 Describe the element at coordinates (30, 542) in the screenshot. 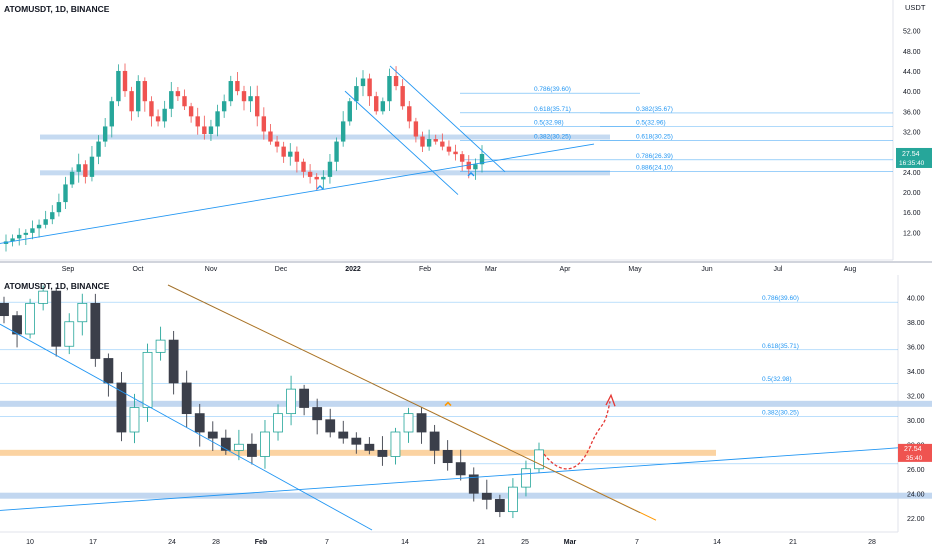

I see `bottom-x-tick-label: 10` at that location.